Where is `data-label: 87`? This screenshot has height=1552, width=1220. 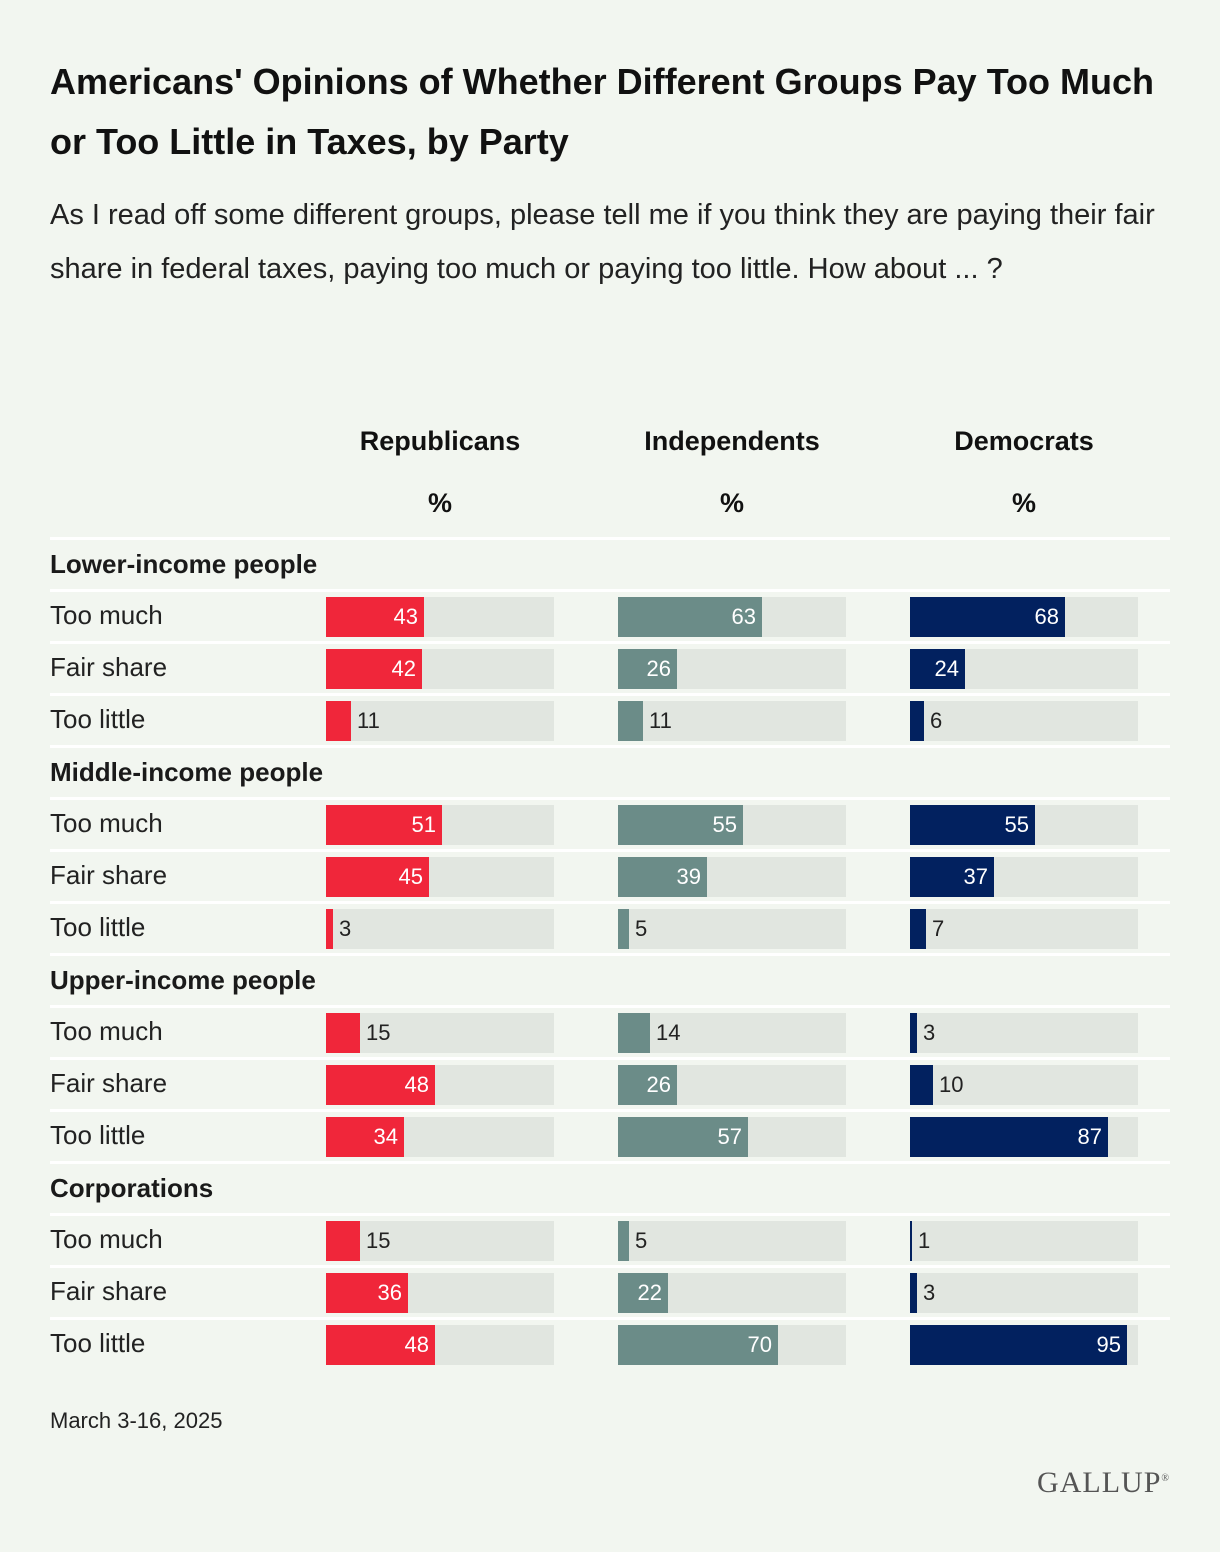 data-label: 87 is located at coordinates (1089, 1136).